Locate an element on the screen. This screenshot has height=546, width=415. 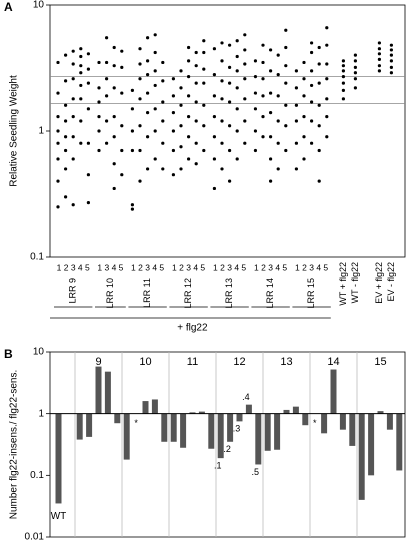
group-label: LRR 15 is located at coordinates (311, 293).